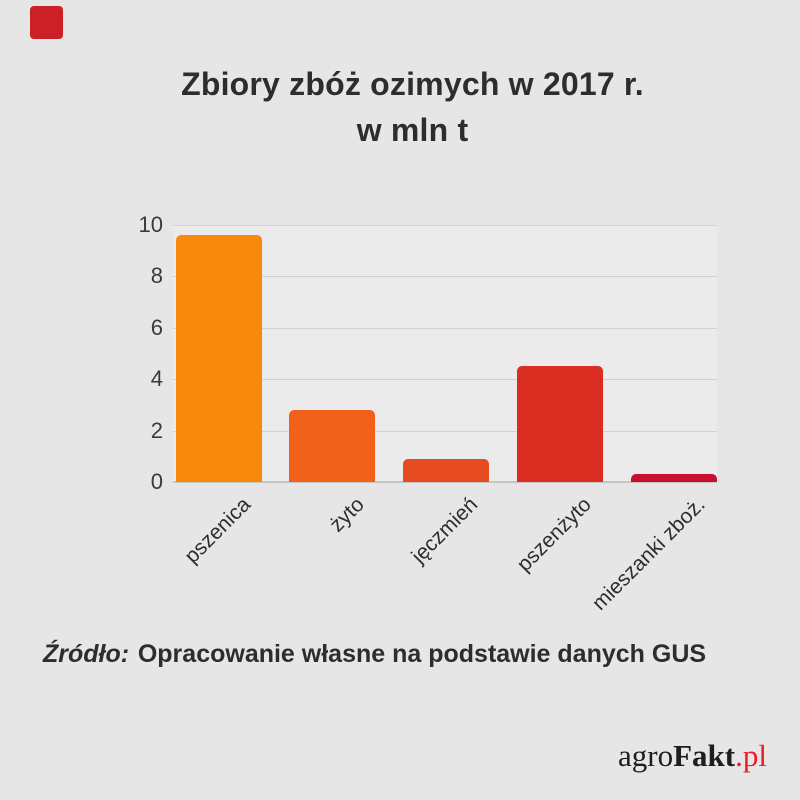 The height and width of the screenshot is (800, 800). What do you see at coordinates (673, 478) in the screenshot?
I see `bar-mieszanki-zboz` at bounding box center [673, 478].